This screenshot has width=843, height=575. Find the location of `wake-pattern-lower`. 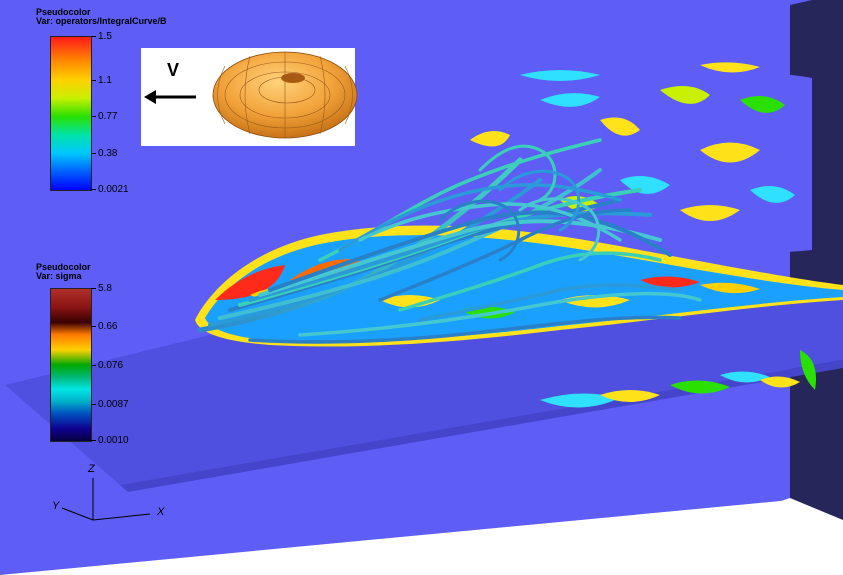

wake-pattern-lower is located at coordinates (678, 379).